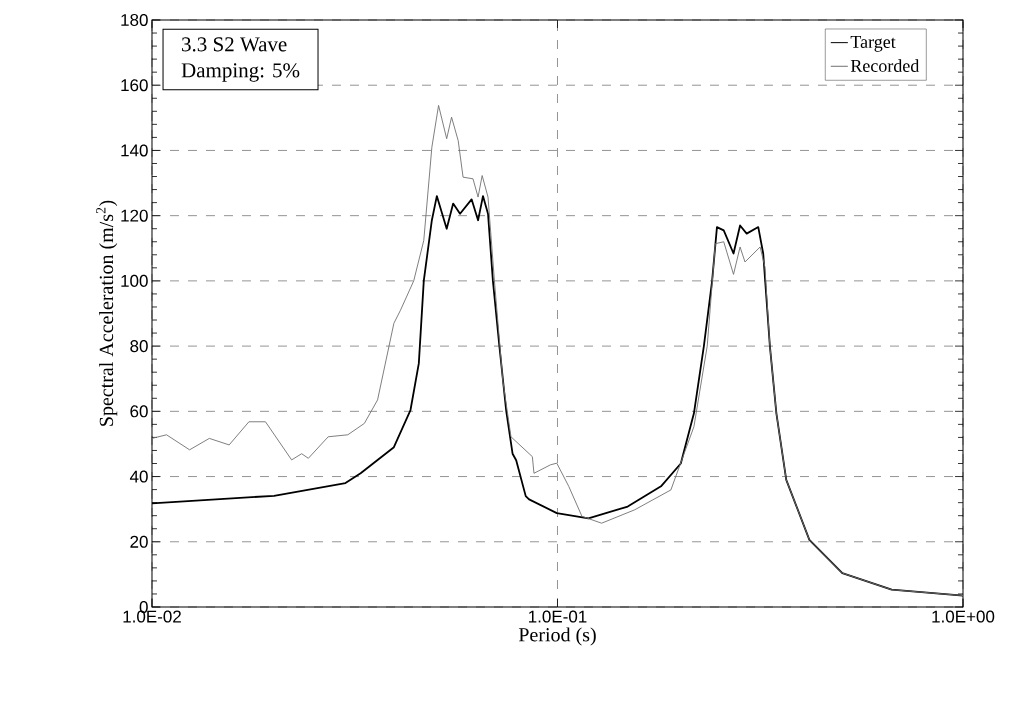 This screenshot has width=1036, height=715. What do you see at coordinates (134, 215) in the screenshot?
I see `y-tick-label: 120` at bounding box center [134, 215].